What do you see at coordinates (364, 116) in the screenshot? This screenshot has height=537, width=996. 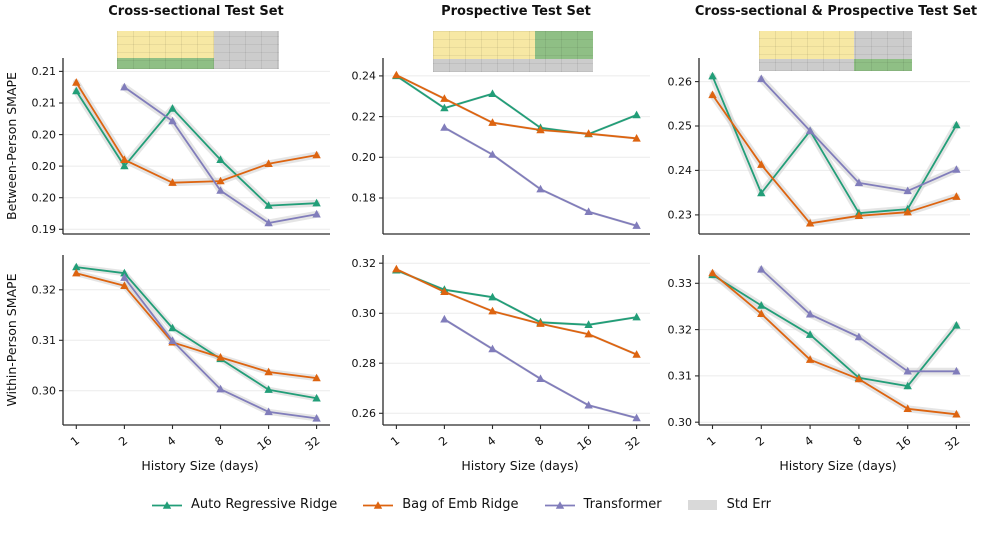 I see `y-tick-label: 0.22` at bounding box center [364, 116].